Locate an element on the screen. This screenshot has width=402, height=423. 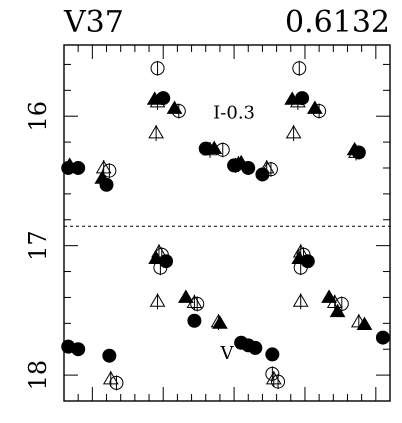
y-tick-label: 17 is located at coordinates (38, 245).